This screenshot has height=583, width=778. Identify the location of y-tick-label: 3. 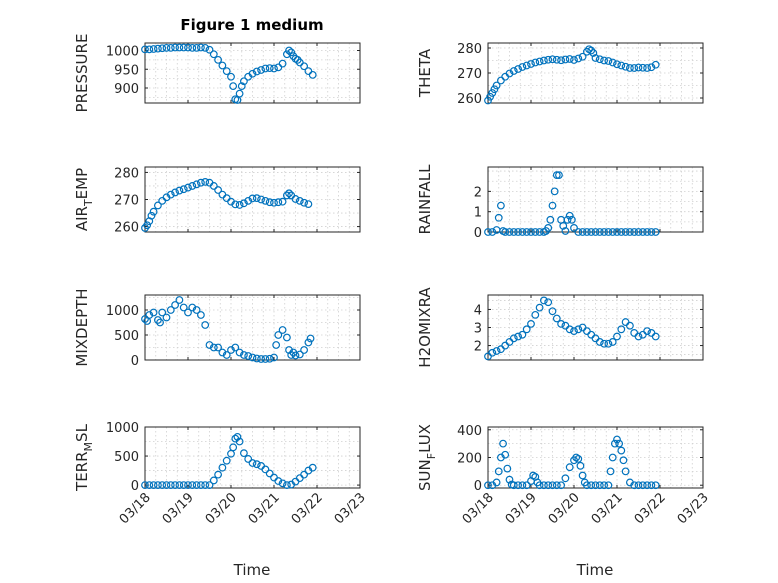
(478, 329).